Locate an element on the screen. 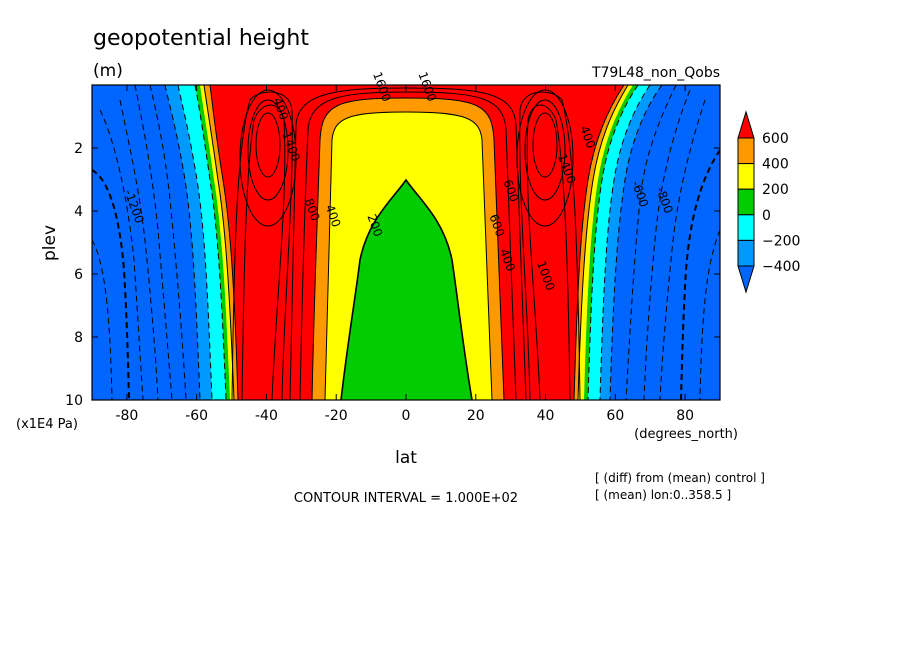 The height and width of the screenshot is (654, 904). note-line-2: [ (mean) lon:0..358.5 ] is located at coordinates (663, 495).